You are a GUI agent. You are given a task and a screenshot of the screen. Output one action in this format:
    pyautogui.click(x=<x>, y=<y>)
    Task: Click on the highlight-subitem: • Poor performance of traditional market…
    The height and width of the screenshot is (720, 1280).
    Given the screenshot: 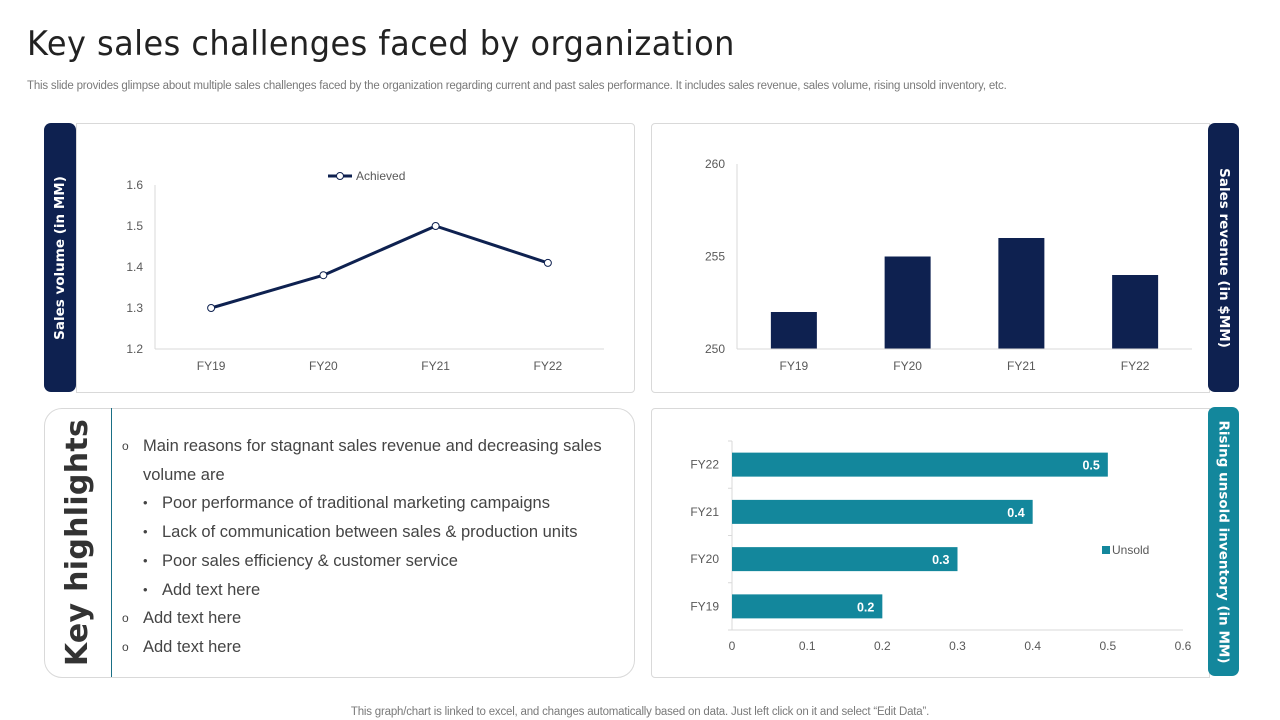 What is the action you would take?
    pyautogui.click(x=372, y=503)
    